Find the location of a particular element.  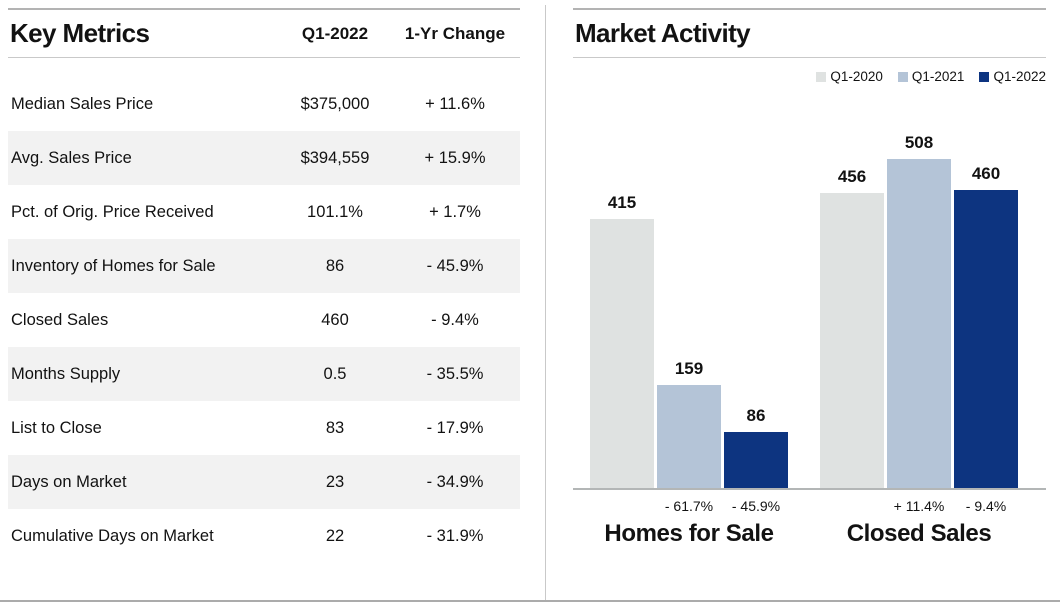

table-row: List to Close 83 - 17.9% is located at coordinates (264, 428).